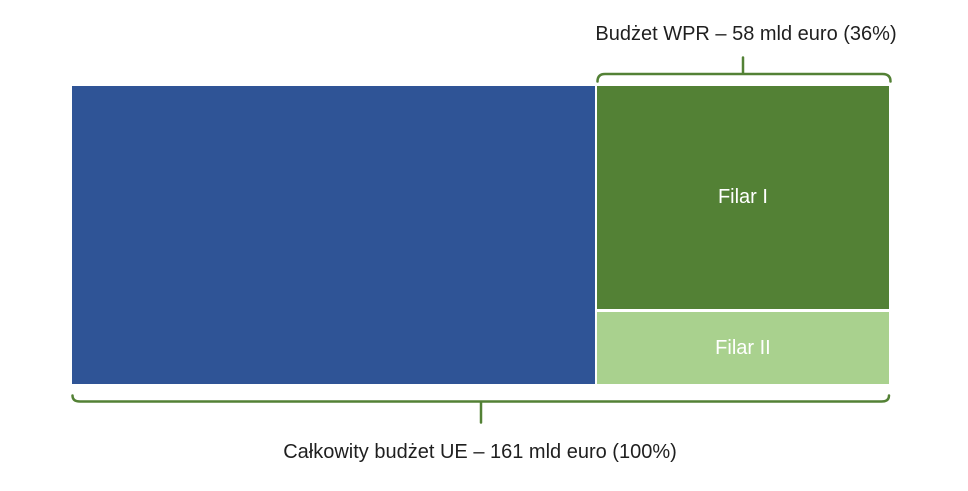 The height and width of the screenshot is (491, 968). What do you see at coordinates (744, 69) in the screenshot?
I see `wpr-brace` at bounding box center [744, 69].